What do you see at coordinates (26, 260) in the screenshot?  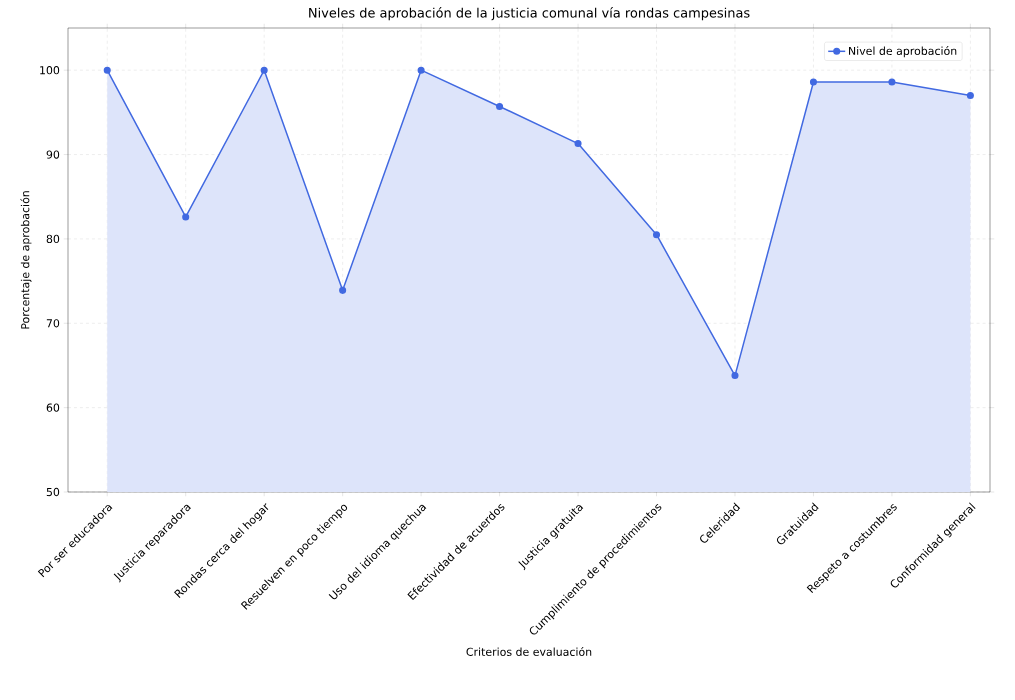 I see `y-axis-title: Porcentaje de aprobación` at bounding box center [26, 260].